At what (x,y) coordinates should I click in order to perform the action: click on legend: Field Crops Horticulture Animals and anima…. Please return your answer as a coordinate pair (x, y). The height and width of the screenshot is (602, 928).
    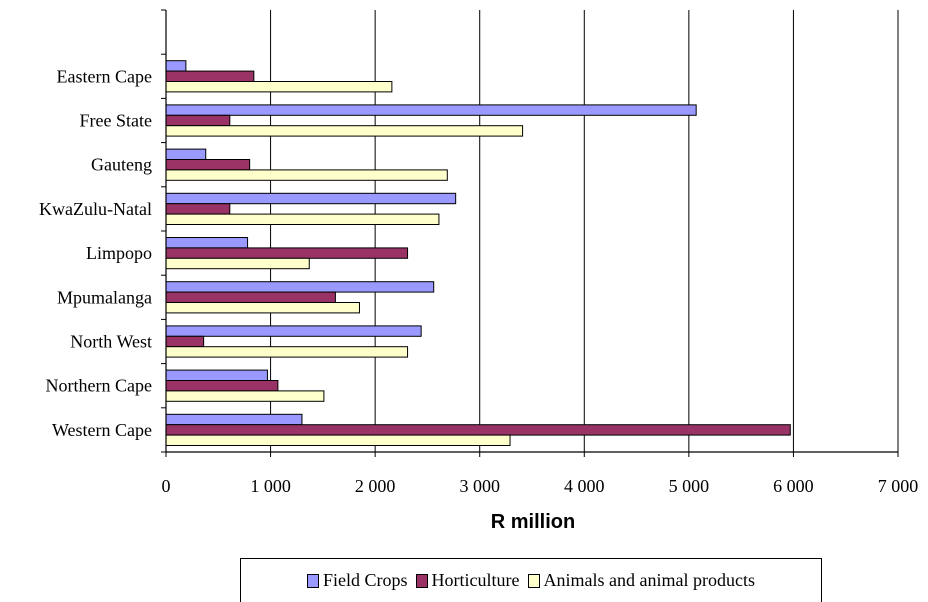
    Looking at the image, I should click on (531, 580).